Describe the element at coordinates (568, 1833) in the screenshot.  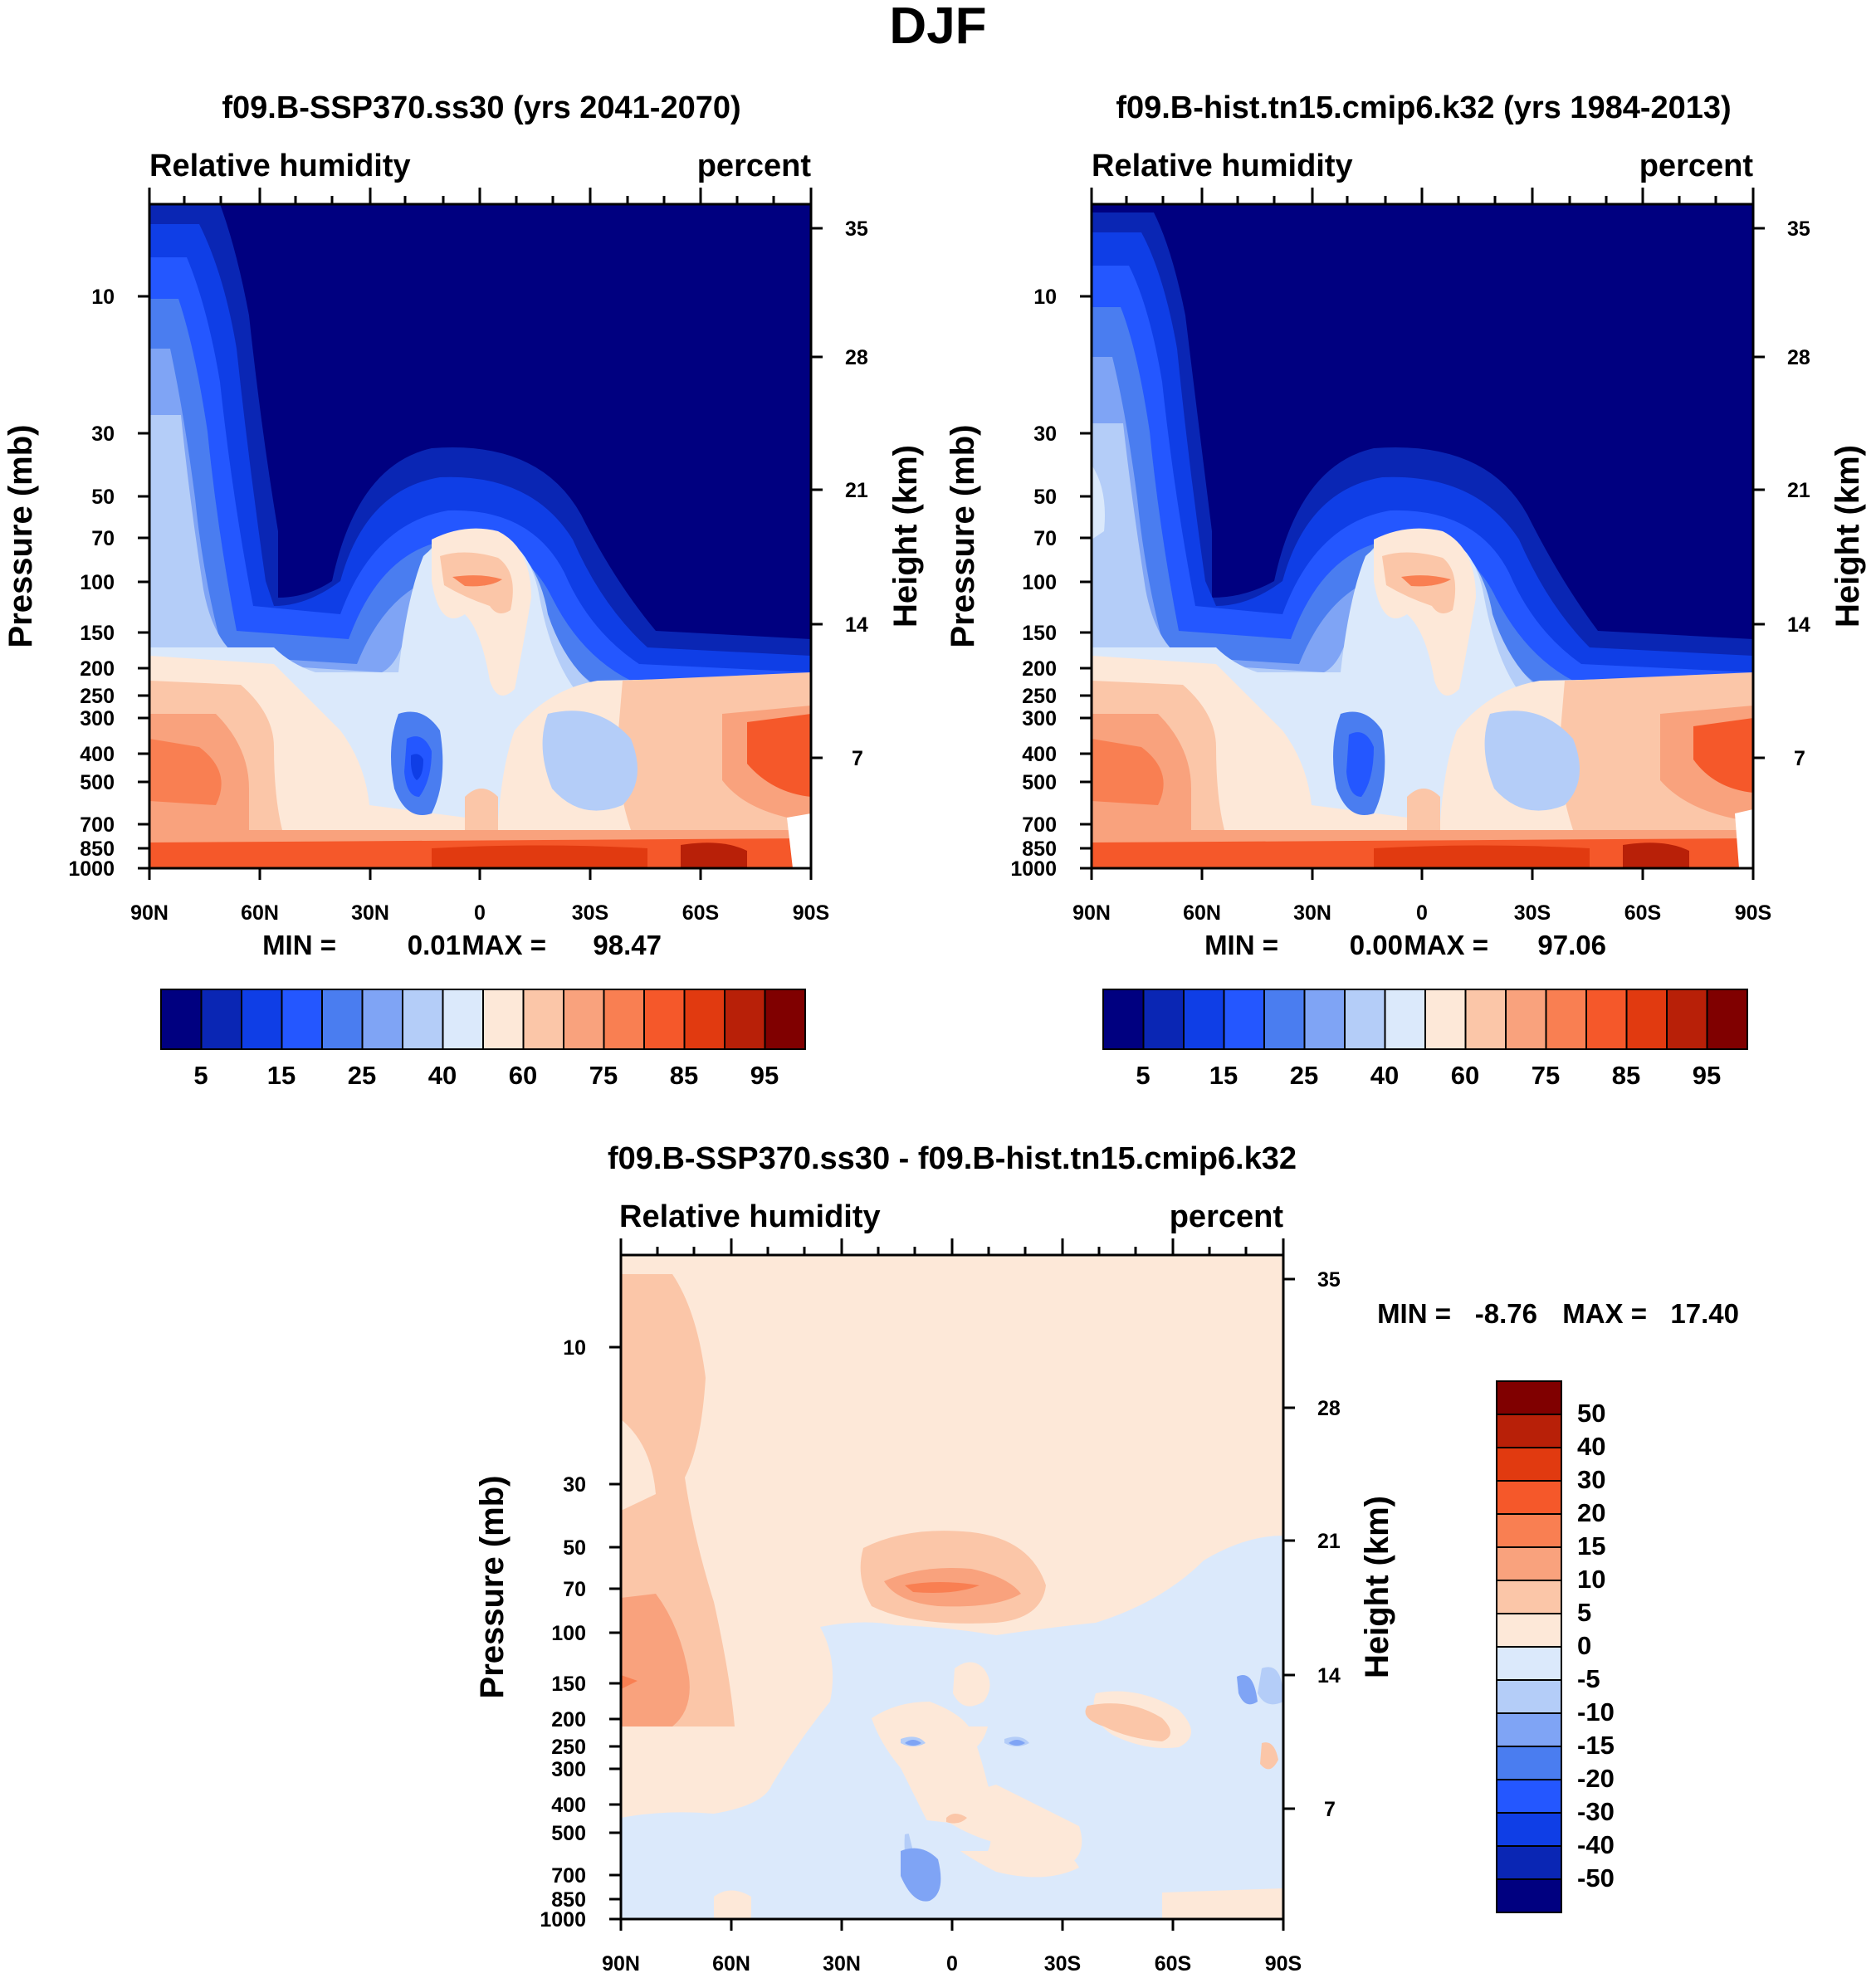
I see `y-tick-label: 500` at that location.